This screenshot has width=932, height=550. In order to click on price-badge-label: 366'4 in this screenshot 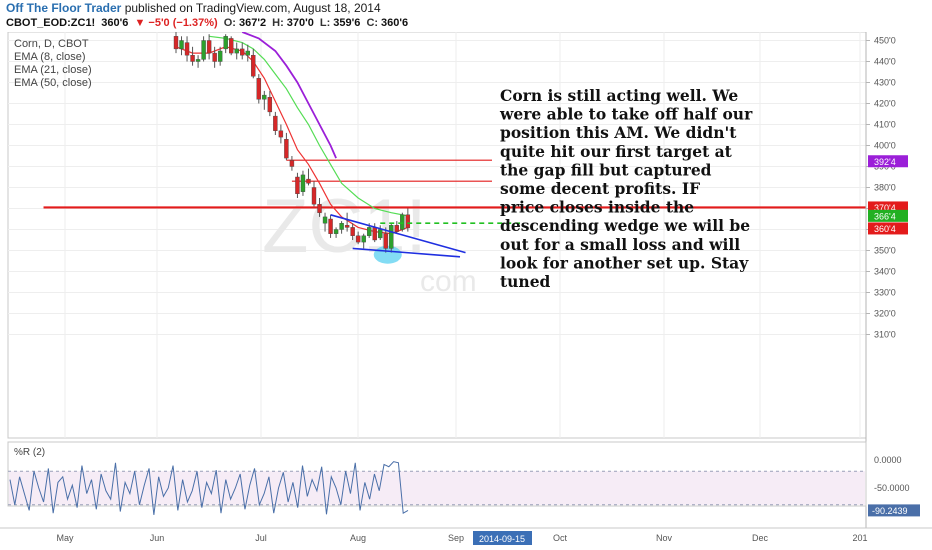, I will do `click(885, 216)`.